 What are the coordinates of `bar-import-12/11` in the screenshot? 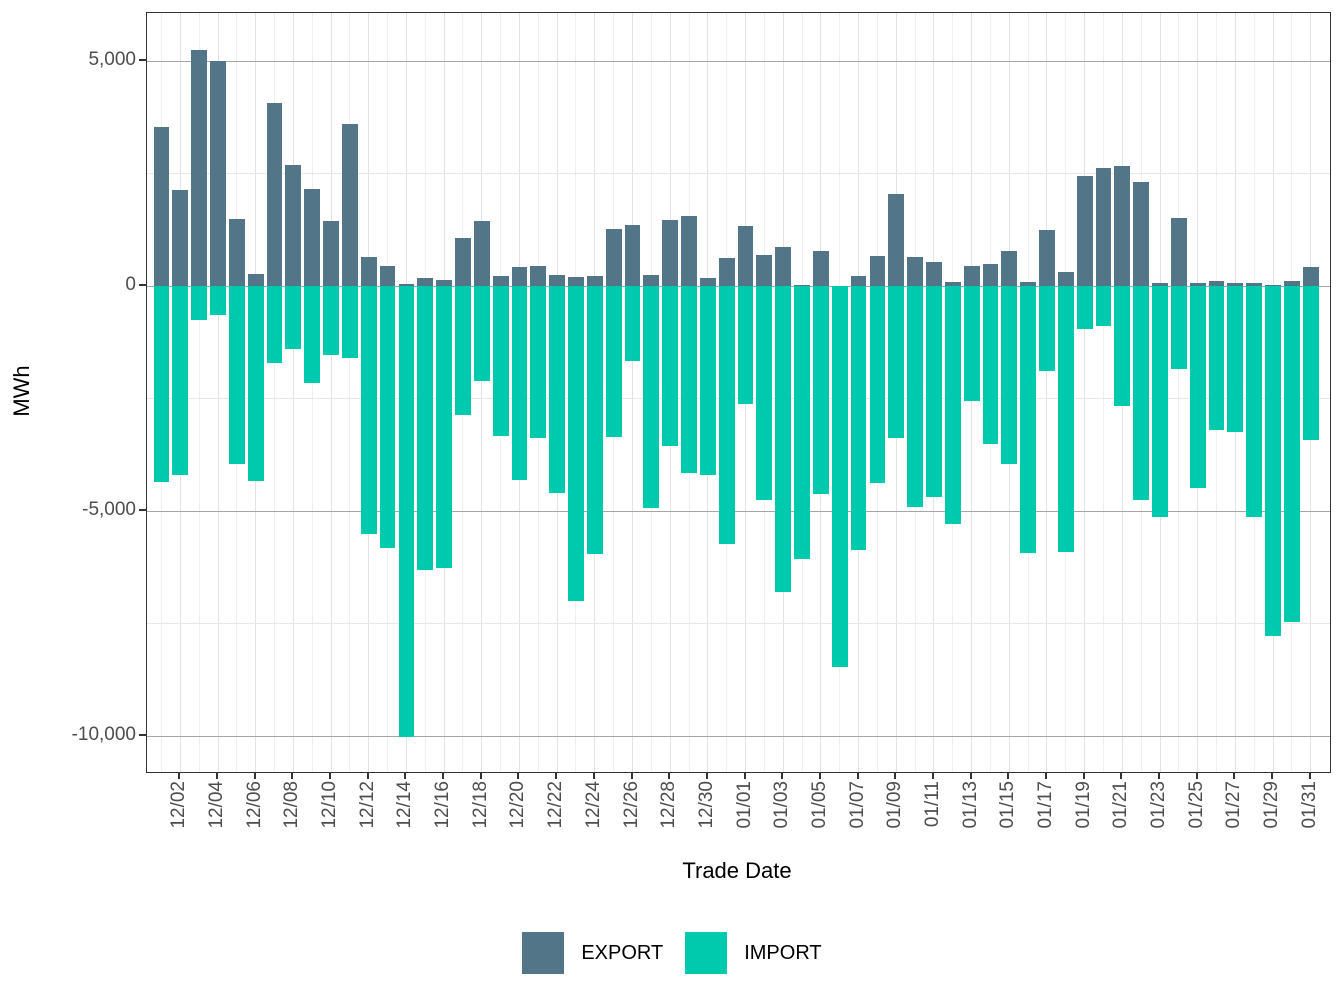 It's located at (350, 322).